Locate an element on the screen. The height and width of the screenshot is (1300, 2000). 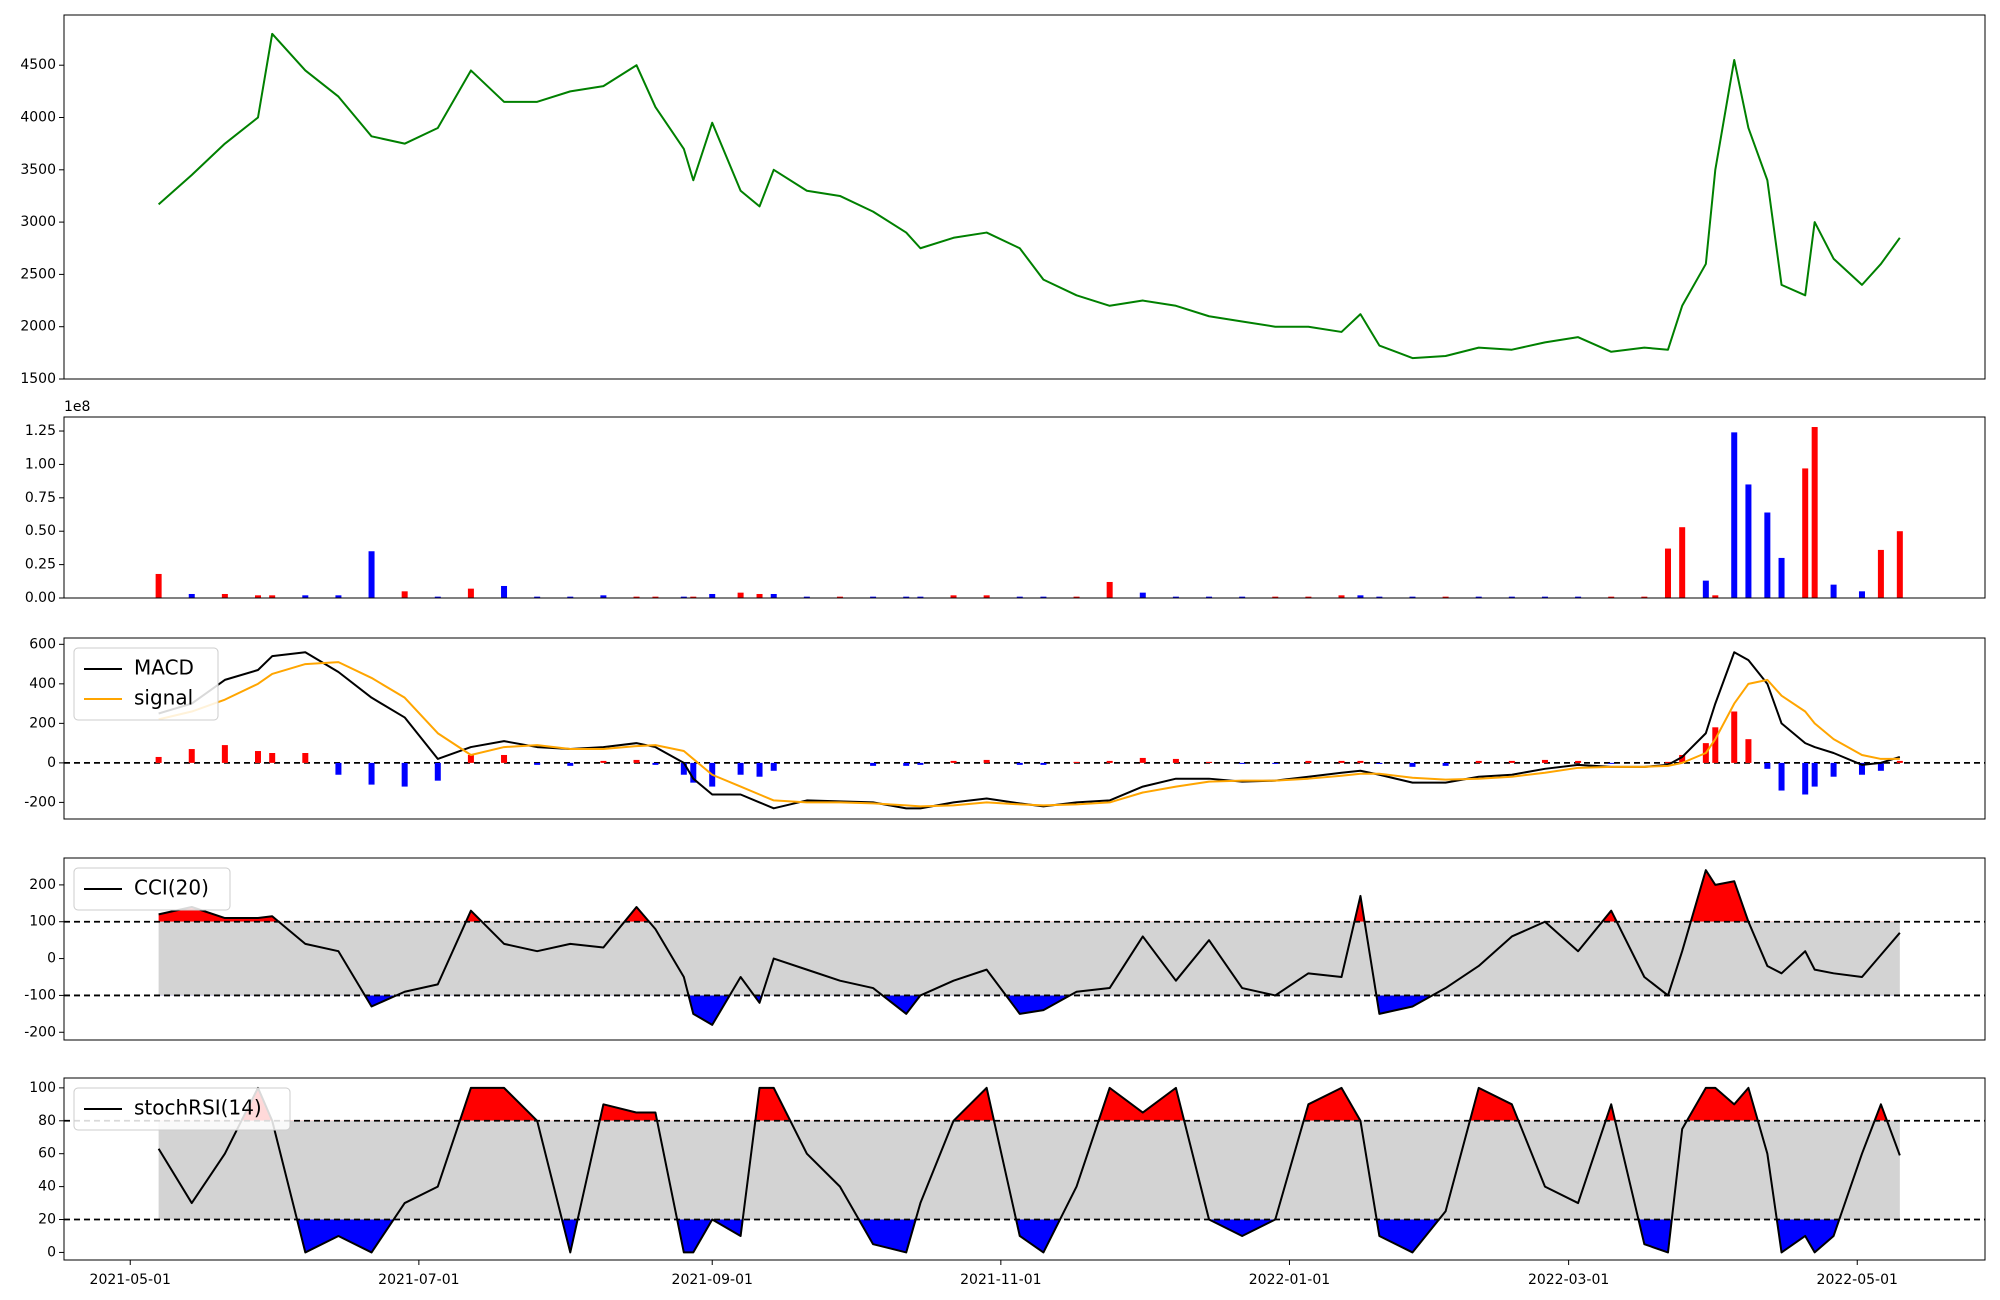
y-tick-label: 0.50 is located at coordinates (40, 531).